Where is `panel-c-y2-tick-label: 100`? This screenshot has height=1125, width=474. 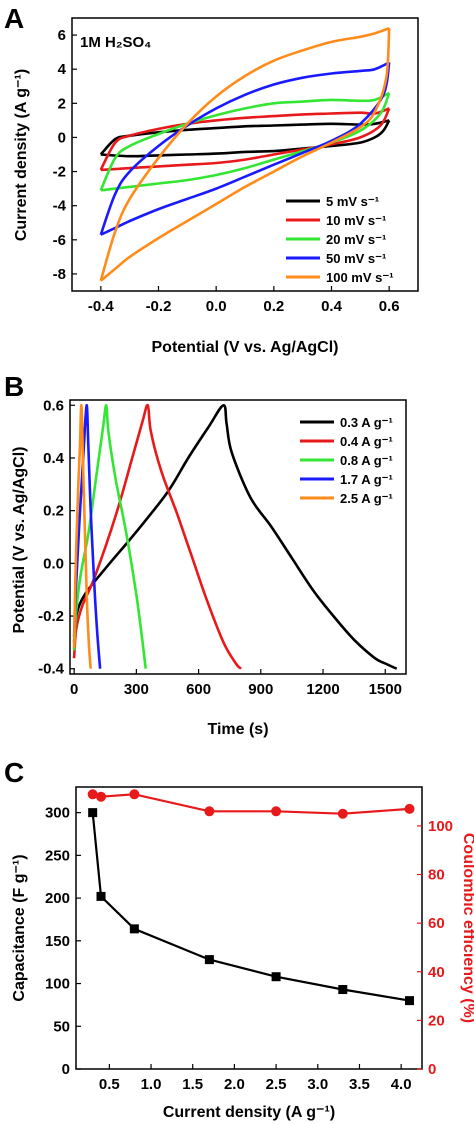 panel-c-y2-tick-label: 100 is located at coordinates (440, 826).